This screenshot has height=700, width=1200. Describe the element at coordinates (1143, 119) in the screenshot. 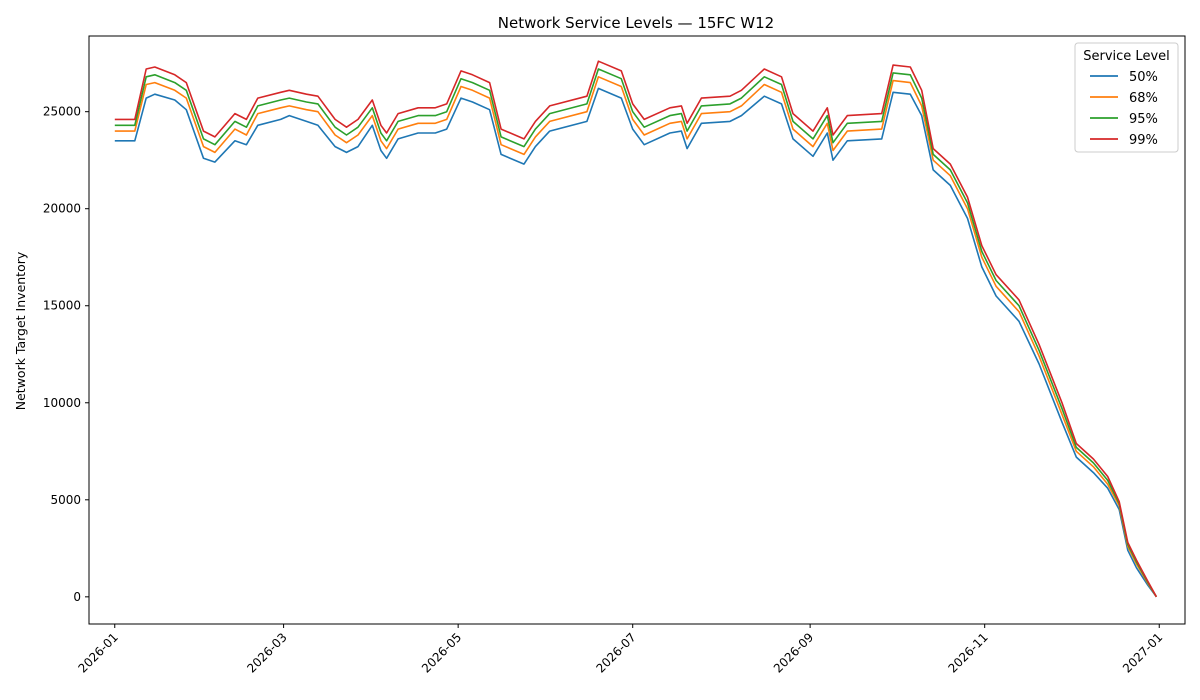

I see `legend-entry-label: 95%` at that location.